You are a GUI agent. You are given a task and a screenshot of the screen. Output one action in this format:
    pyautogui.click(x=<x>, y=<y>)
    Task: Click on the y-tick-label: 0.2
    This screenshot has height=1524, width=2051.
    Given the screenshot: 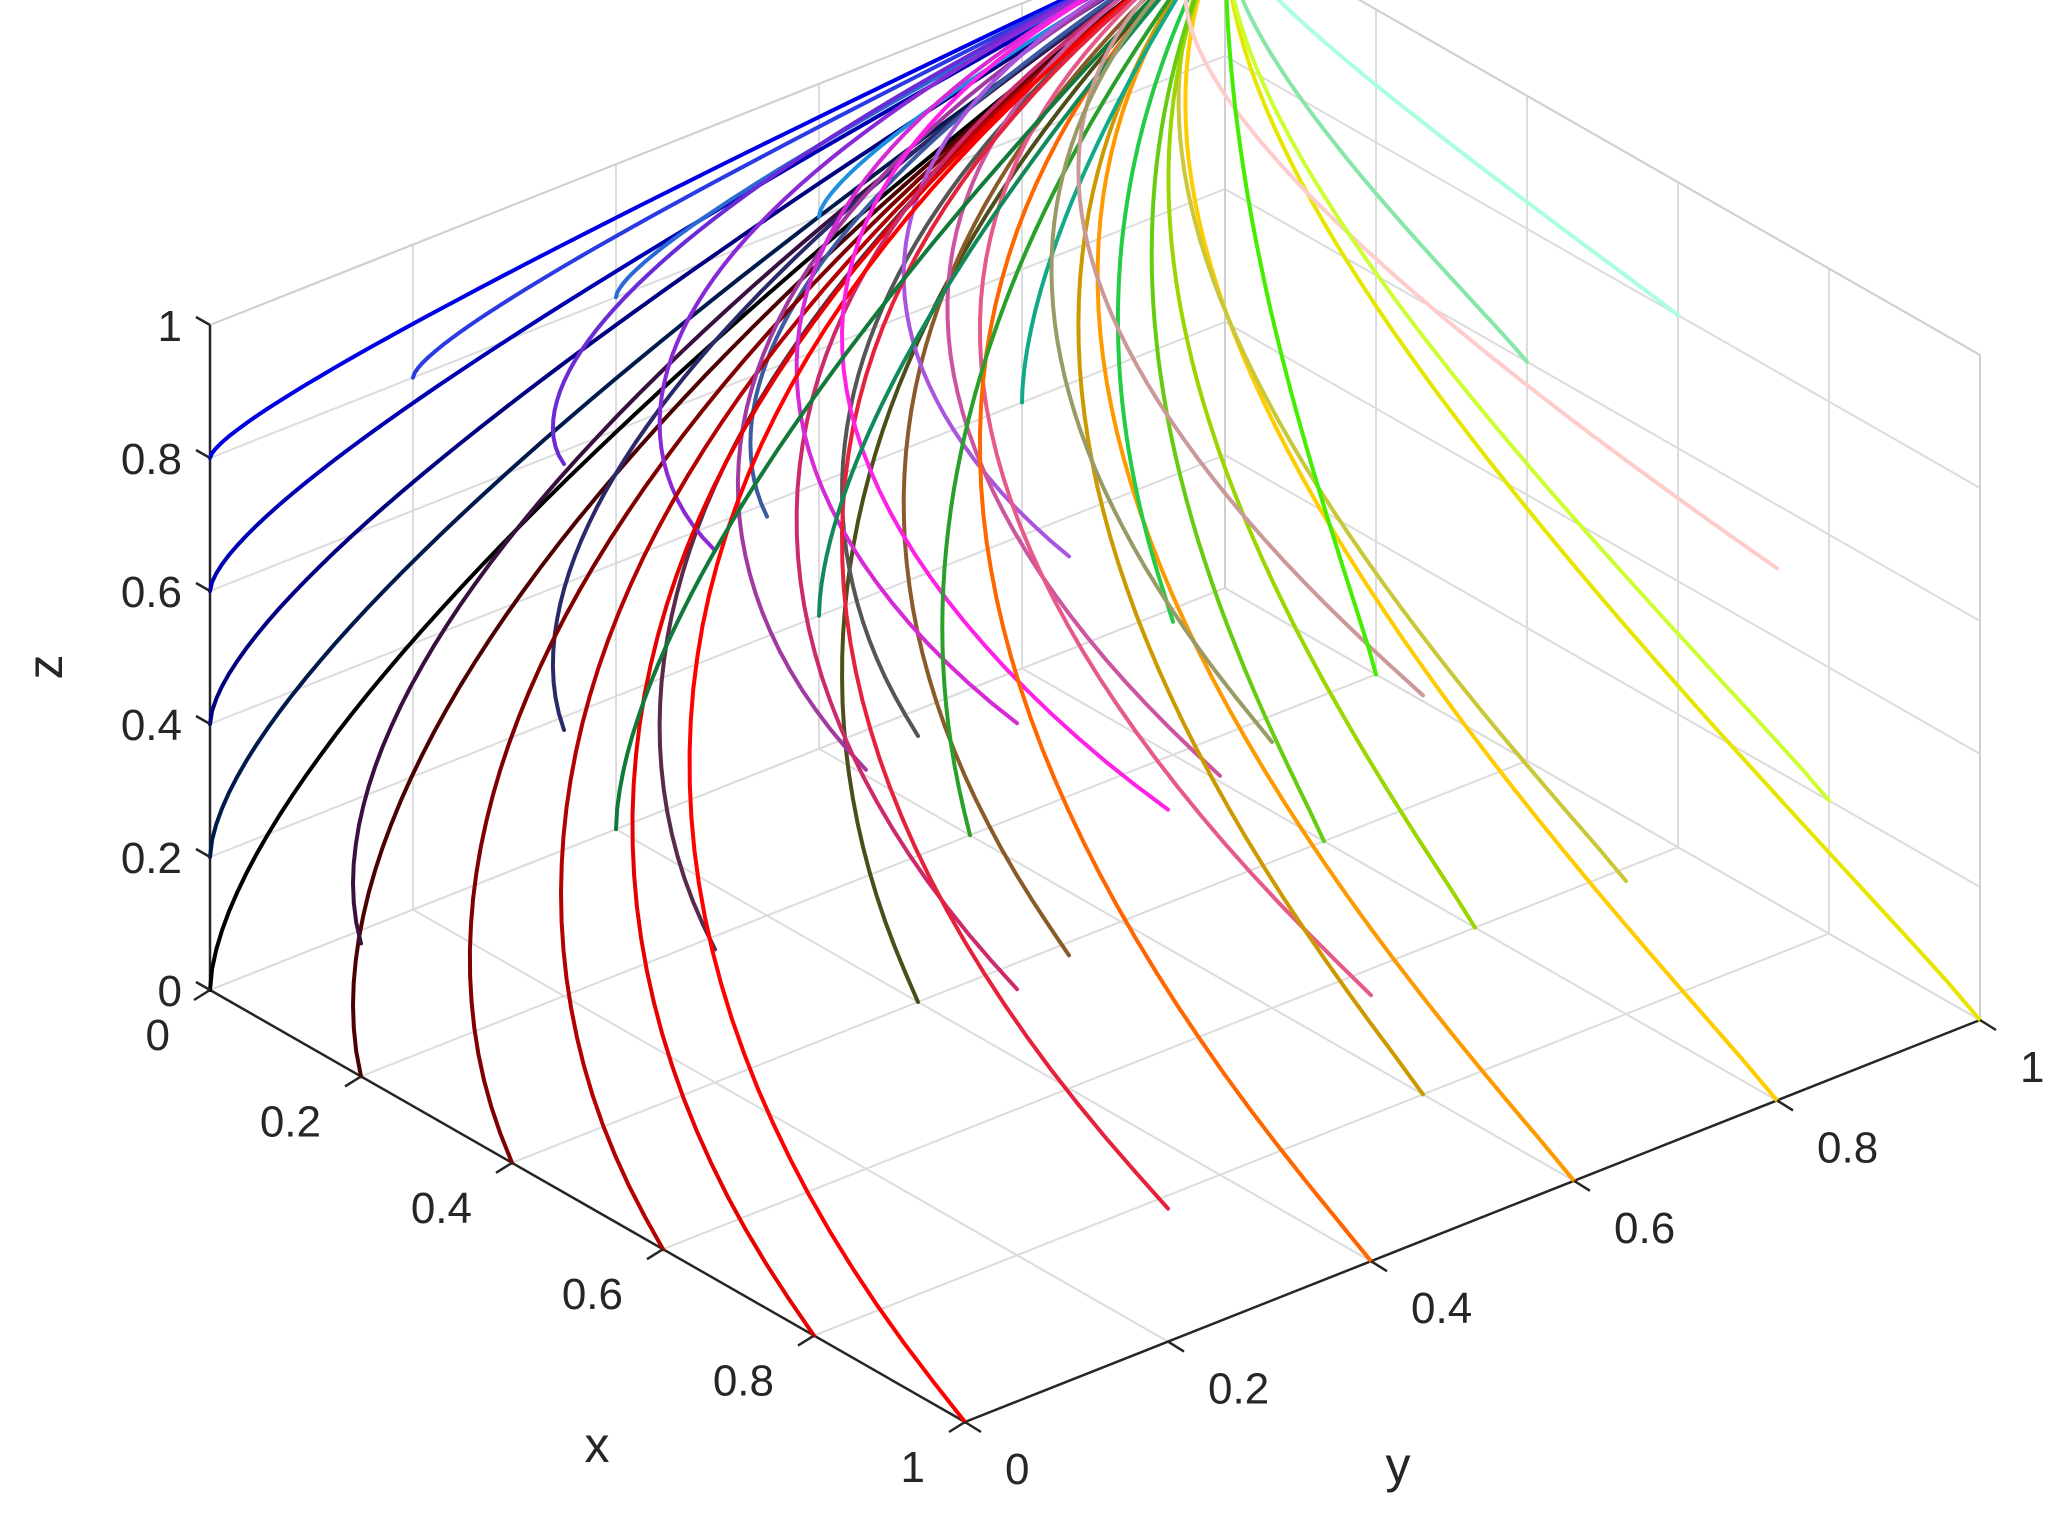 What is the action you would take?
    pyautogui.click(x=1238, y=1389)
    